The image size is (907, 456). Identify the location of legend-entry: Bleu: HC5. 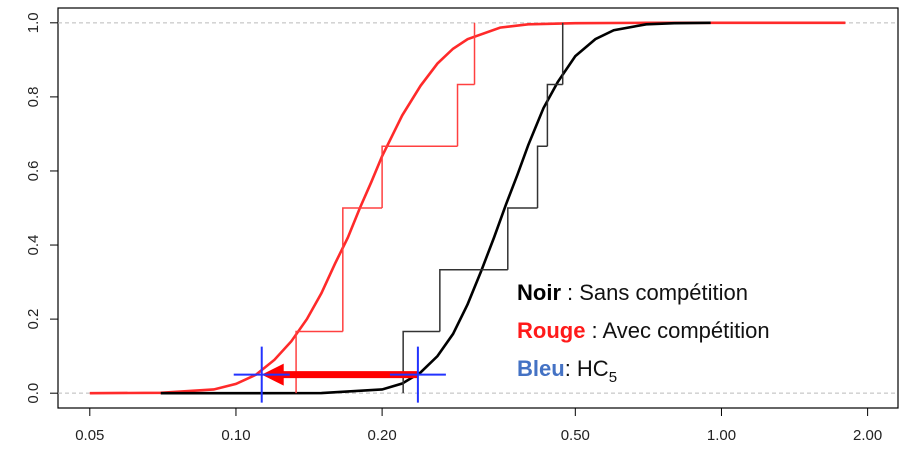
(567, 371).